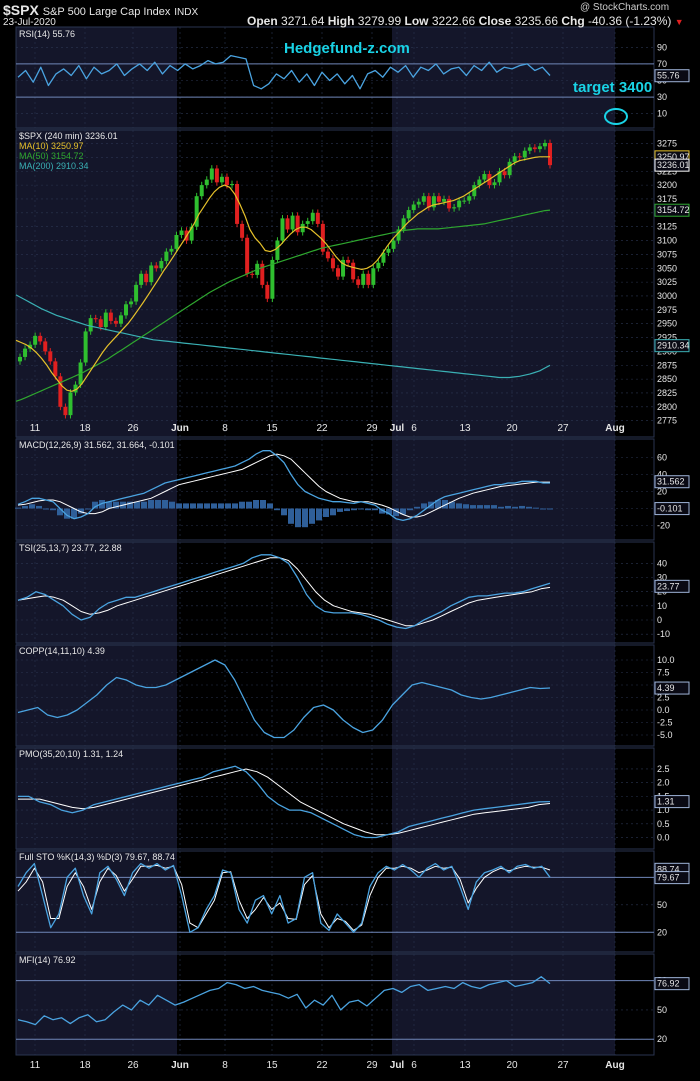 This screenshot has height=1081, width=700. What do you see at coordinates (284, 897) in the screenshot?
I see `sto-k-line` at bounding box center [284, 897].